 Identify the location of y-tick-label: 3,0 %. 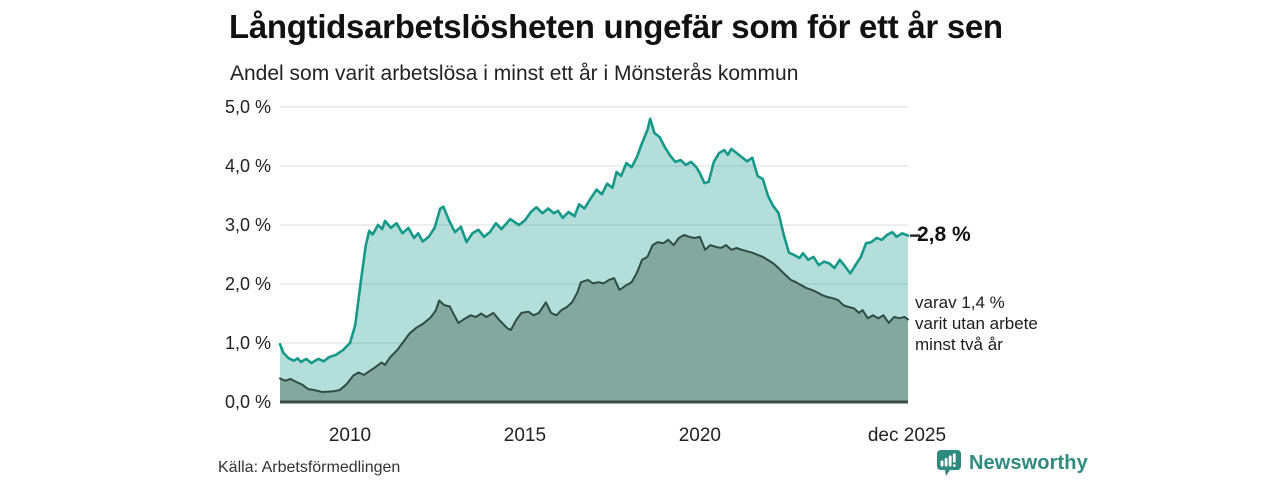
(248, 225).